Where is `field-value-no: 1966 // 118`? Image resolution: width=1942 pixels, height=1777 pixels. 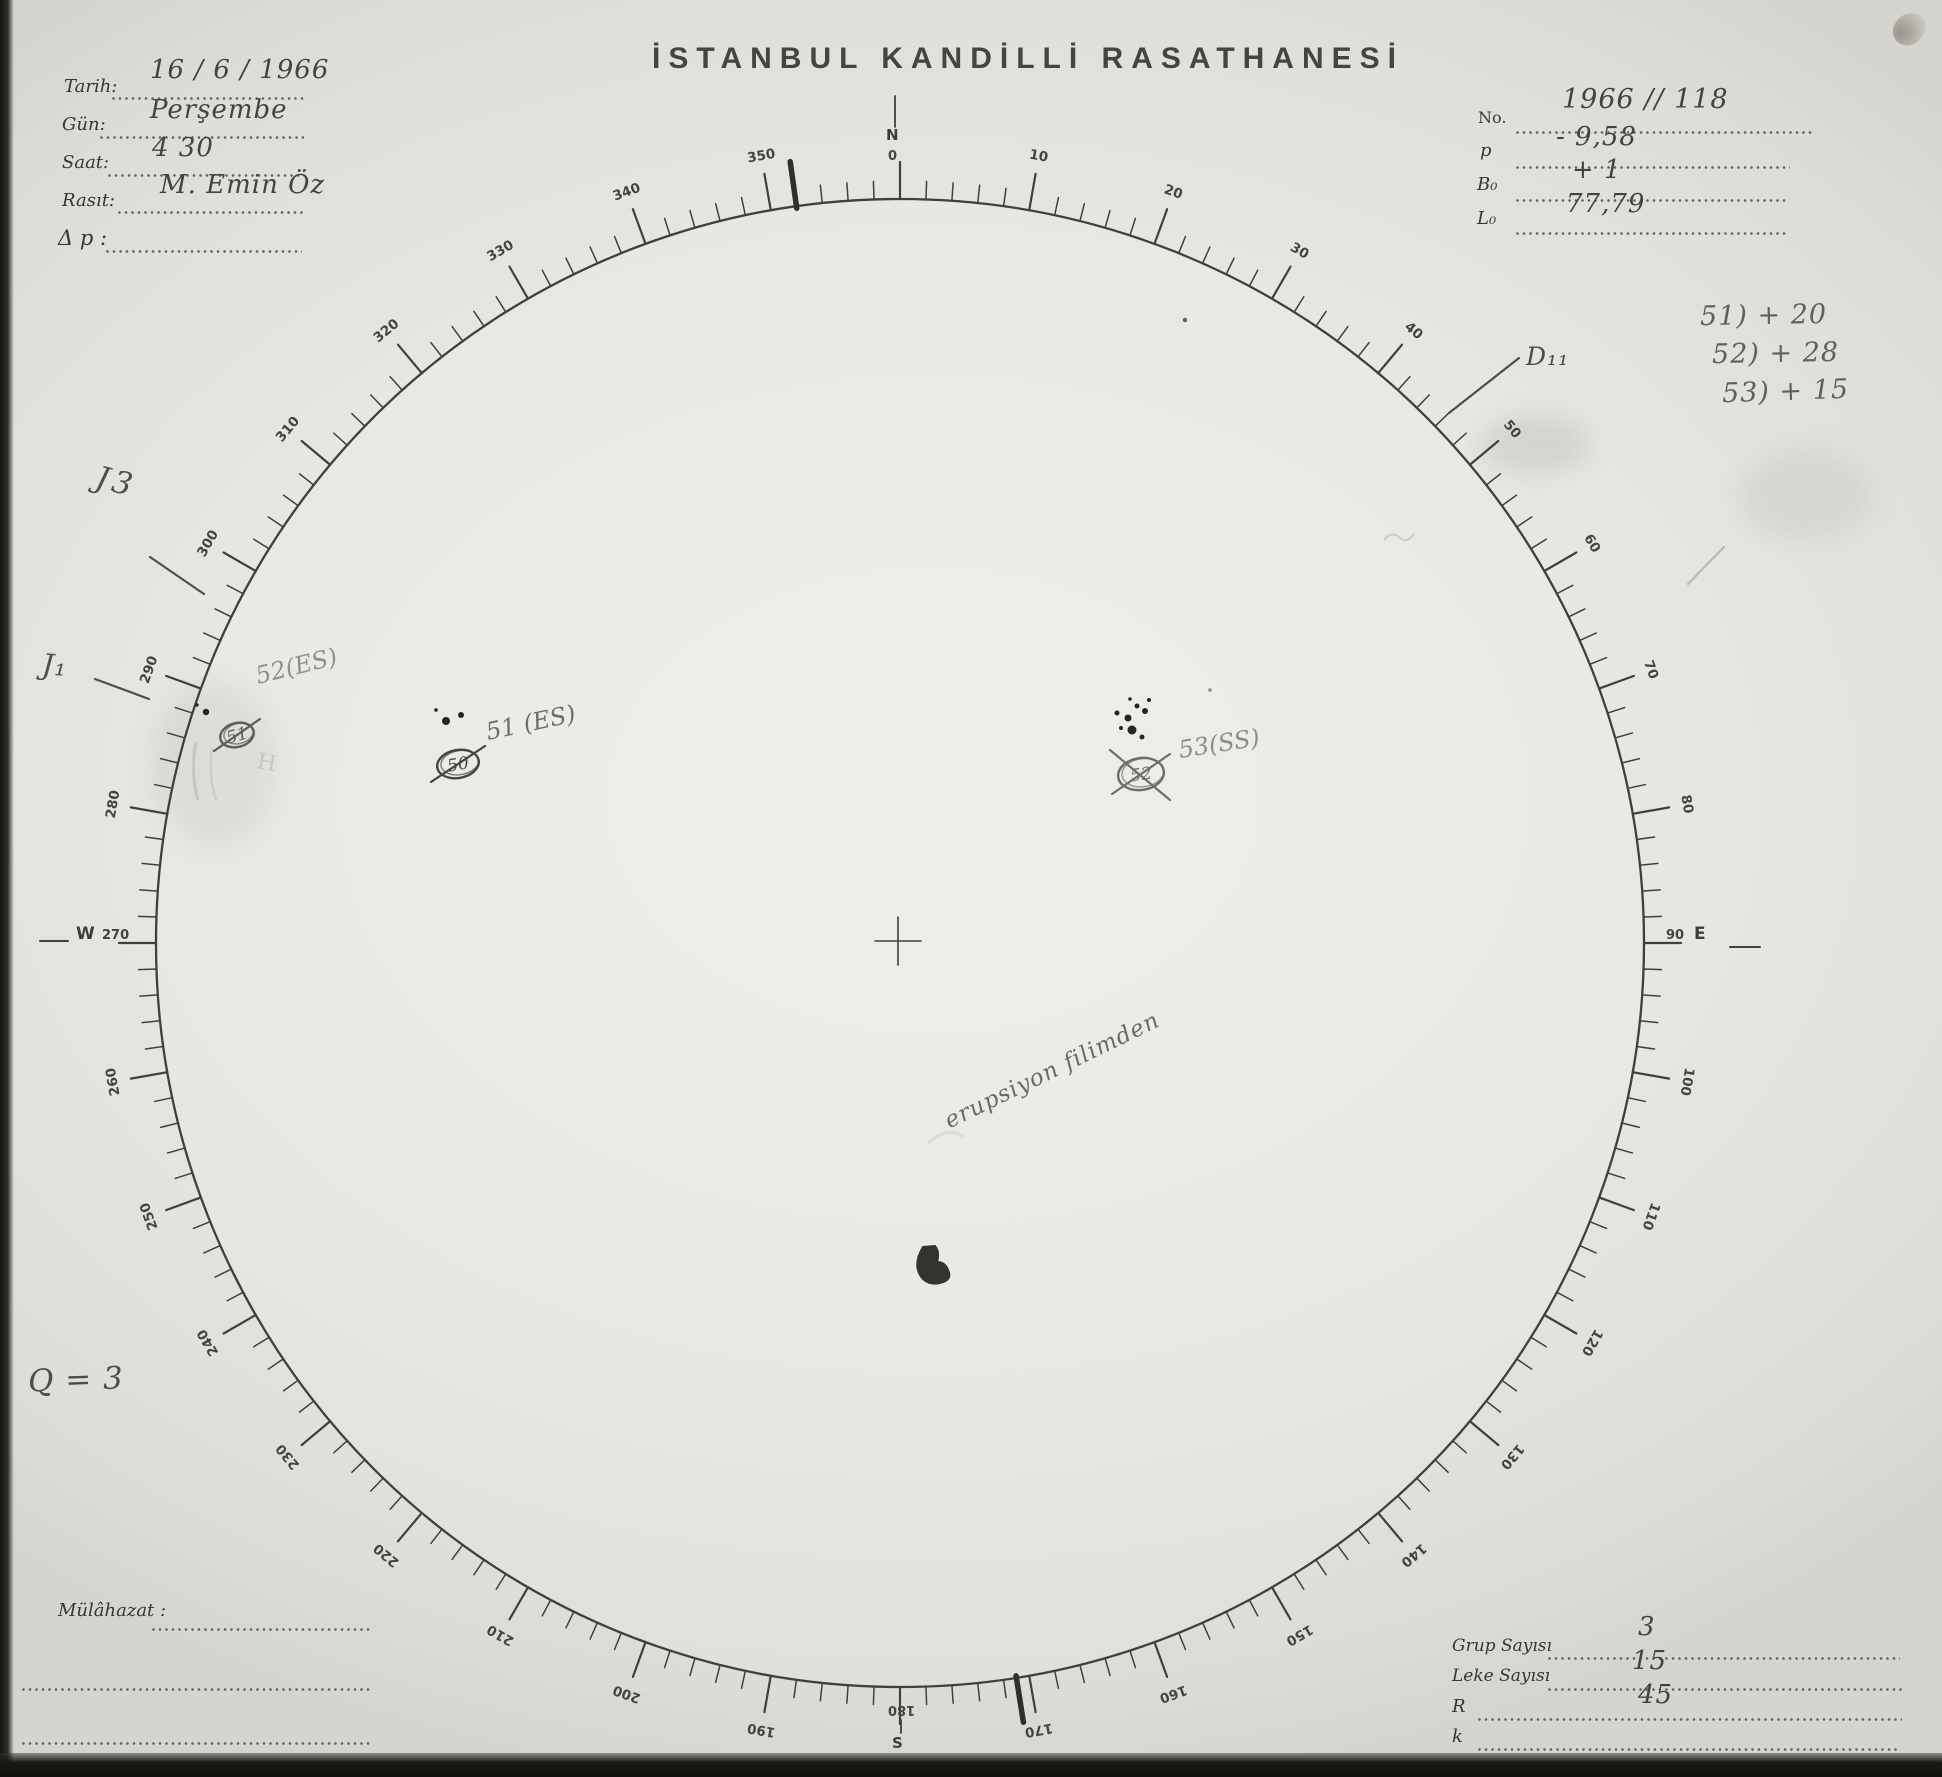 field-value-no: 1966 // 118 is located at coordinates (1645, 99).